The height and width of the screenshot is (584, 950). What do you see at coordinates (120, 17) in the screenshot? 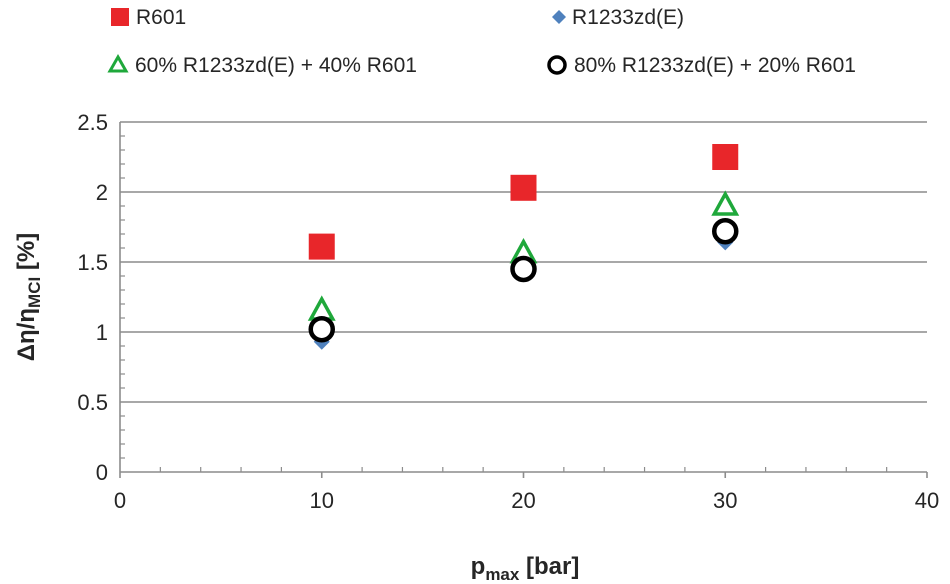
I see `legend-marker-square` at bounding box center [120, 17].